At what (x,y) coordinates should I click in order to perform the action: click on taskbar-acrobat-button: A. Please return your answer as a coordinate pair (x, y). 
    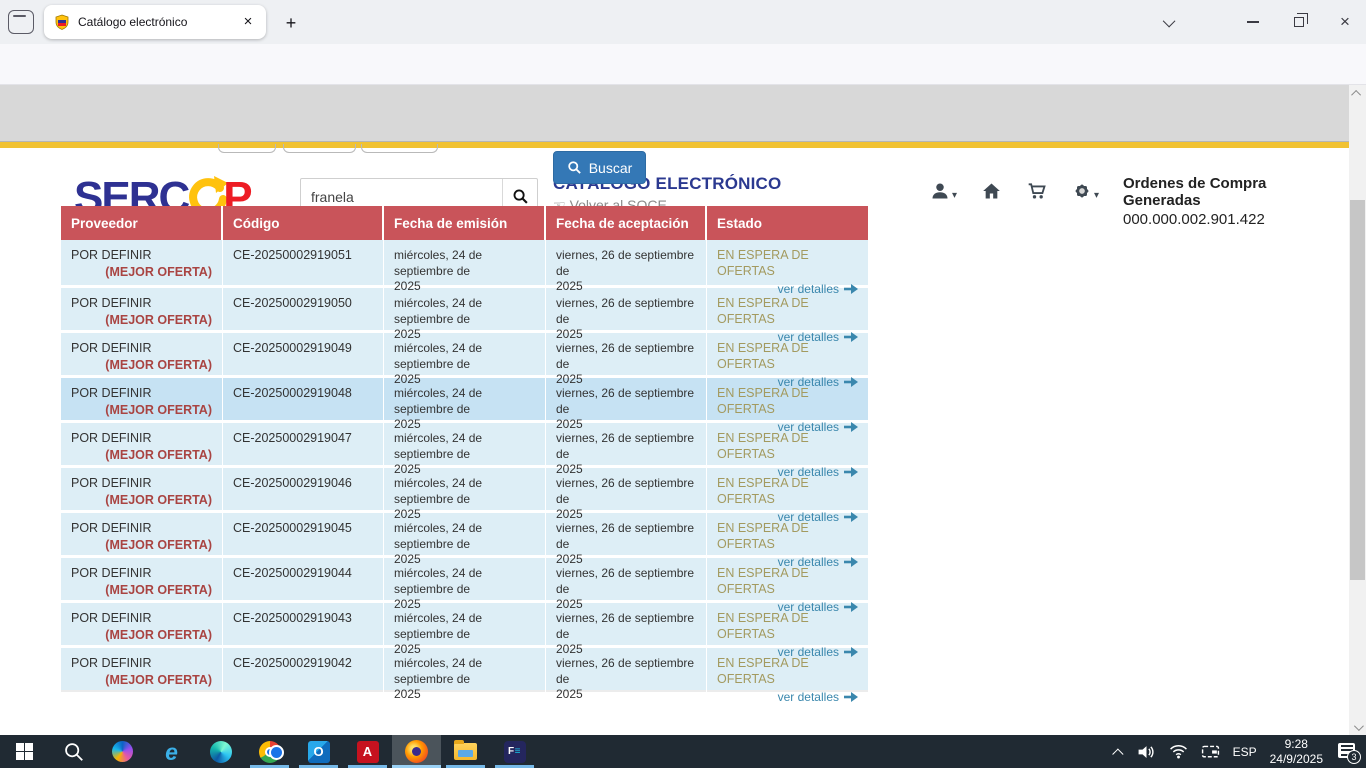
    Looking at the image, I should click on (367, 751).